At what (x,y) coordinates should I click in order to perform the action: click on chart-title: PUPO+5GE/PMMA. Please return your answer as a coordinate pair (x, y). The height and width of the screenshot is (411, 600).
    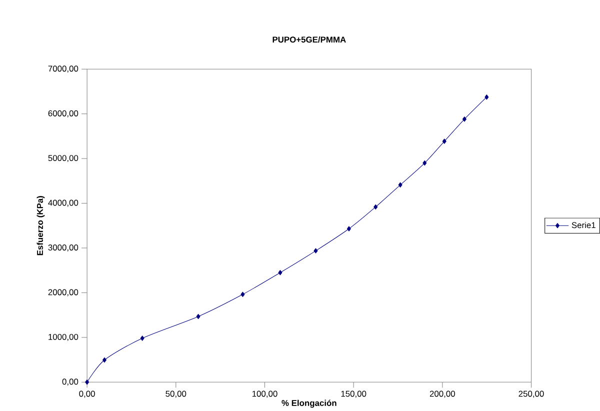
    Looking at the image, I should click on (309, 39).